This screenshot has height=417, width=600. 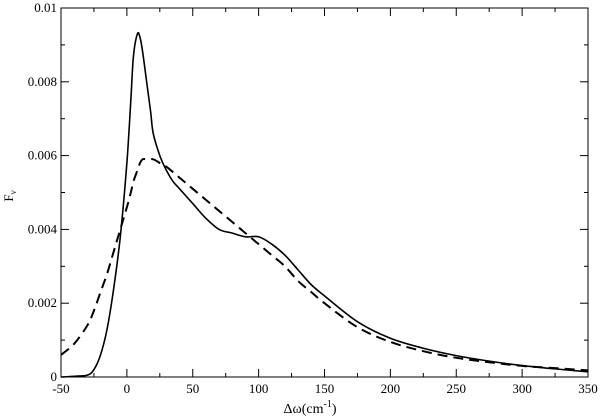 What do you see at coordinates (588, 388) in the screenshot?
I see `x-tick-label: 350` at bounding box center [588, 388].